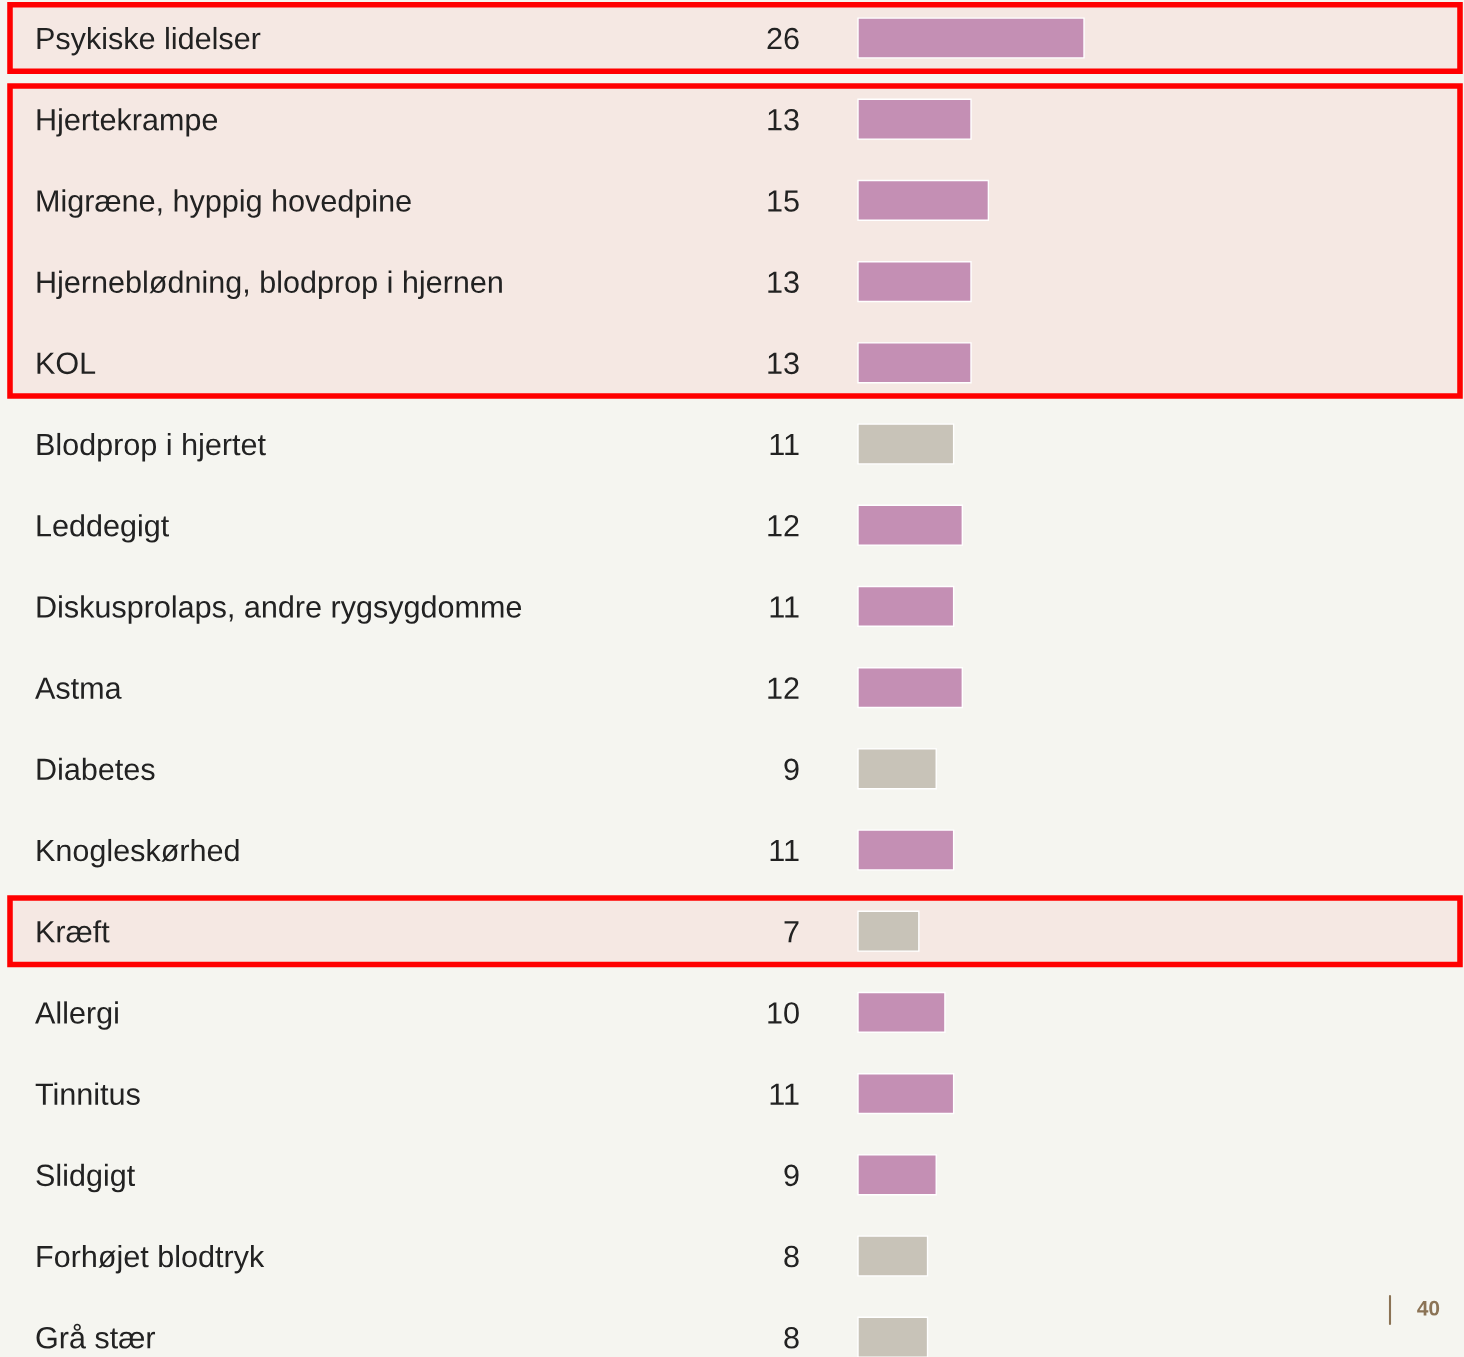 The width and height of the screenshot is (1464, 1357). Describe the element at coordinates (149, 41) in the screenshot. I see `y-tick-label: Psykiske lidelser` at that location.